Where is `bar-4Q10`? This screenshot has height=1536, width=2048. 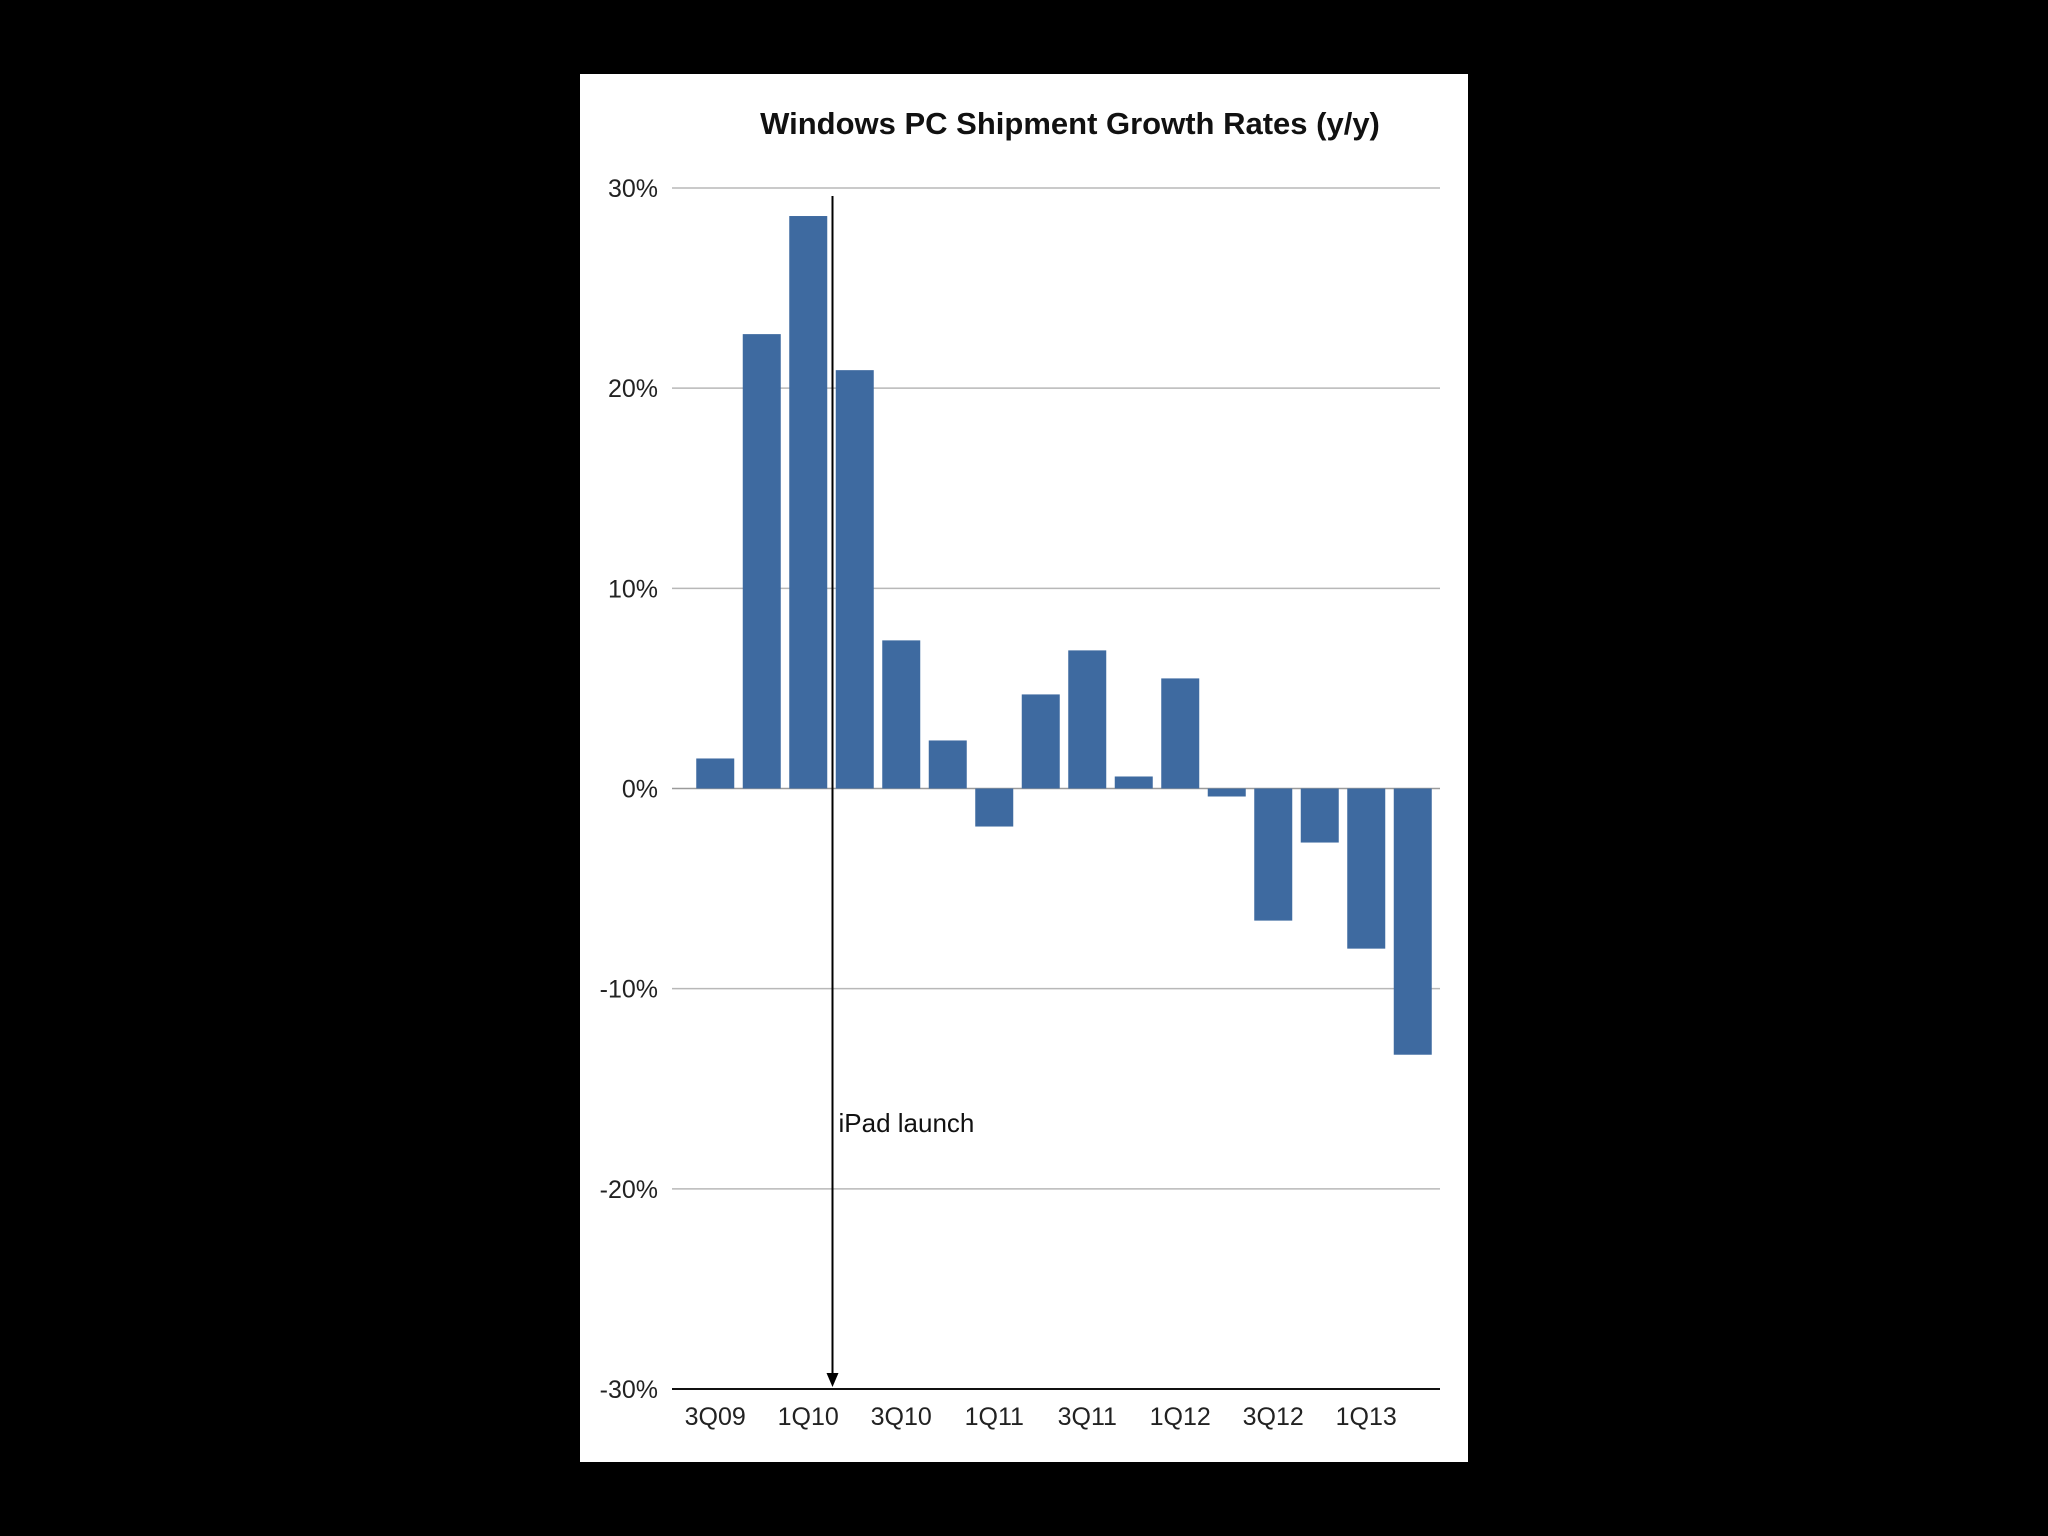 bar-4Q10 is located at coordinates (947, 764).